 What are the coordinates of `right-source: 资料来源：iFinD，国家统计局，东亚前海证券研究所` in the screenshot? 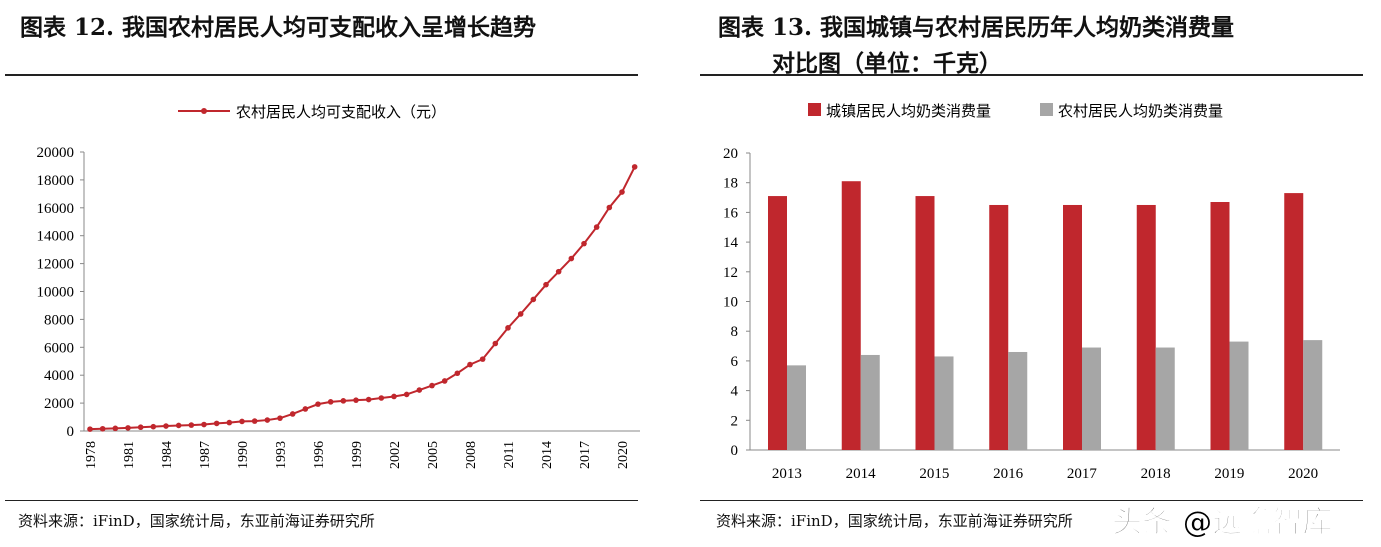 It's located at (894, 521).